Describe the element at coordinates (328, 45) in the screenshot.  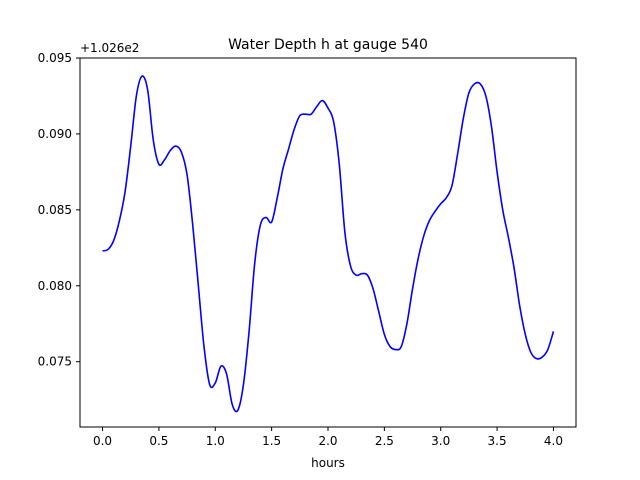
I see `chart-title: Water Depth h at gauge 540` at that location.